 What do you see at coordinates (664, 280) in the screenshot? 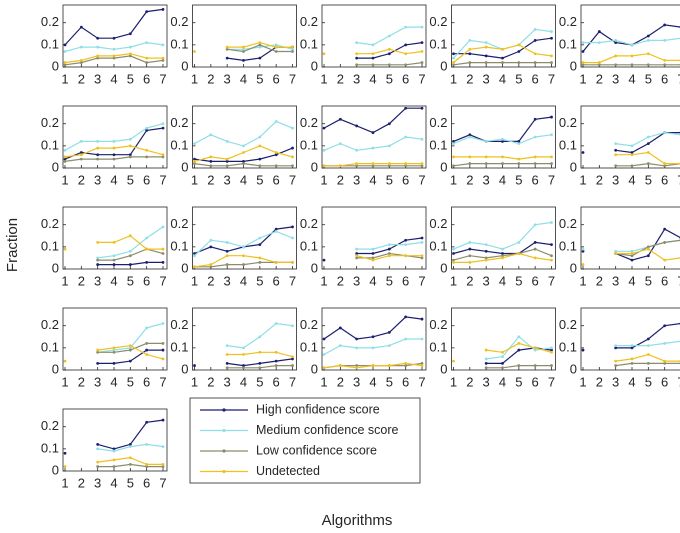
I see `x-tick-label: 6` at bounding box center [664, 280].